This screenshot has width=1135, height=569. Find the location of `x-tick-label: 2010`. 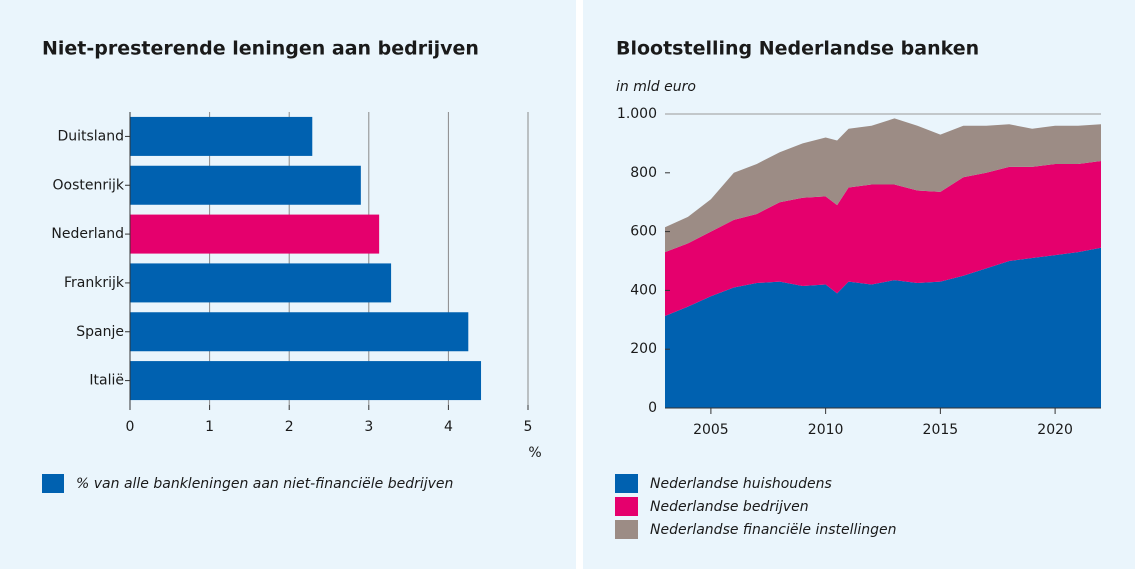

x-tick-label: 2010 is located at coordinates (826, 430).